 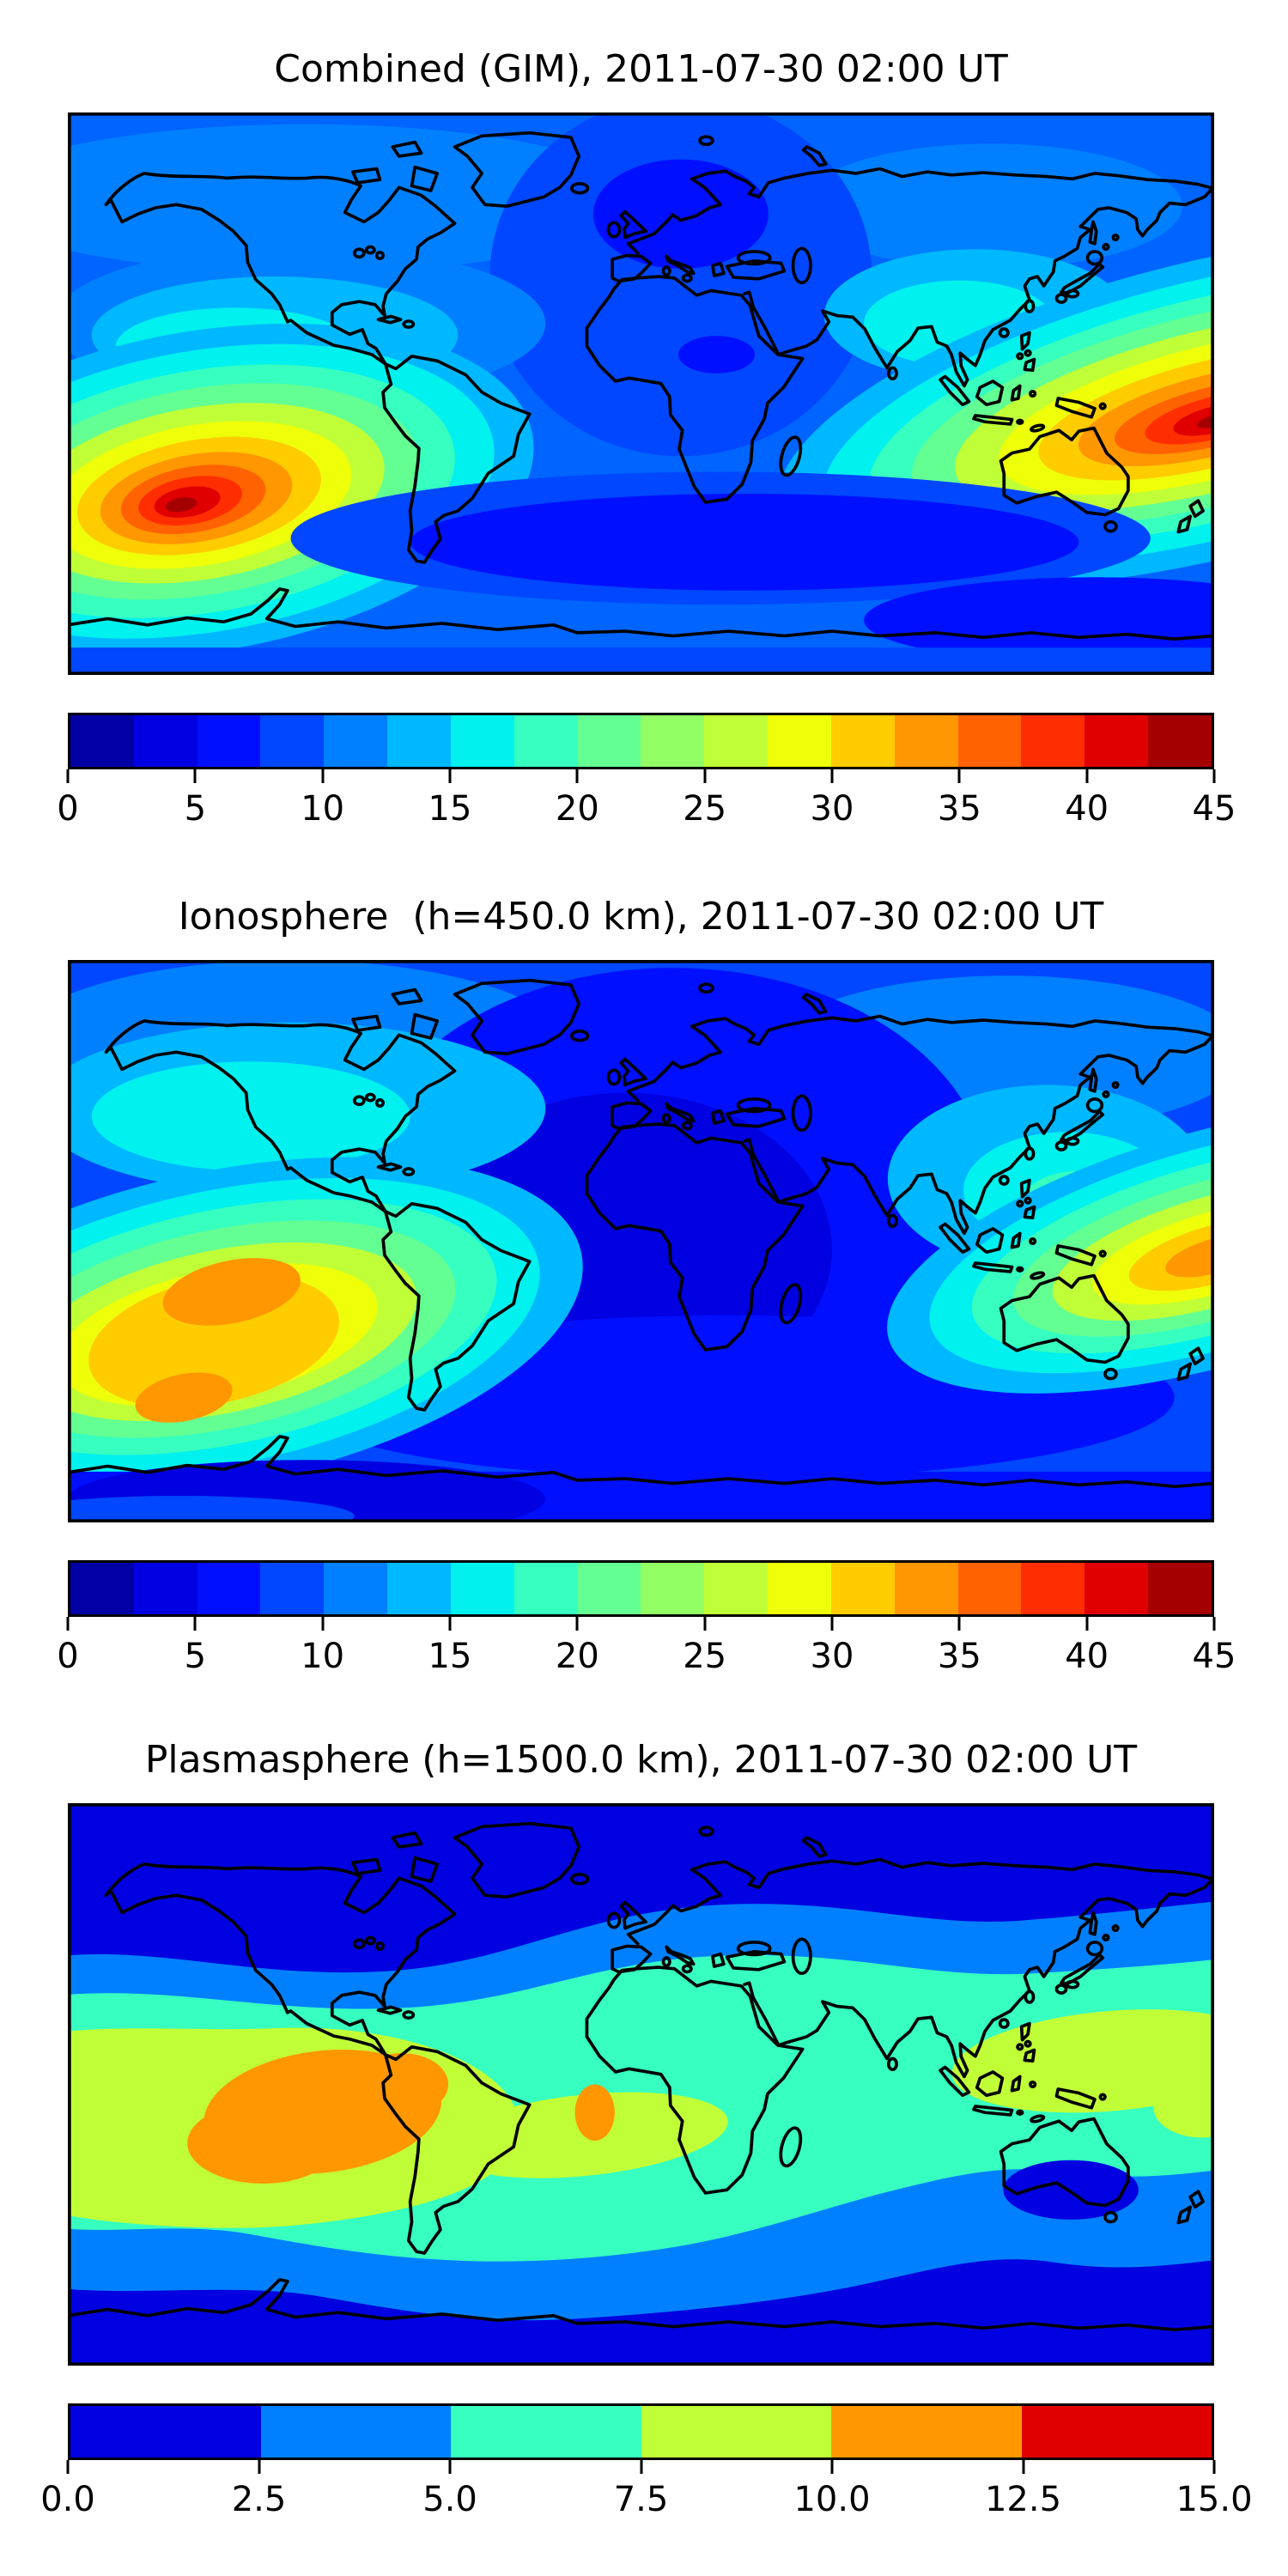 I want to click on colorbar-tick-label: 5, so click(x=196, y=1656).